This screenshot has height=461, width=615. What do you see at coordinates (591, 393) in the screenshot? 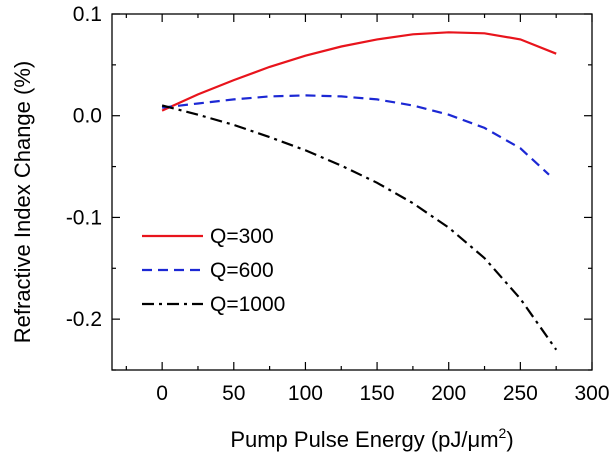
I see `x-tick-label: 300` at bounding box center [591, 393].